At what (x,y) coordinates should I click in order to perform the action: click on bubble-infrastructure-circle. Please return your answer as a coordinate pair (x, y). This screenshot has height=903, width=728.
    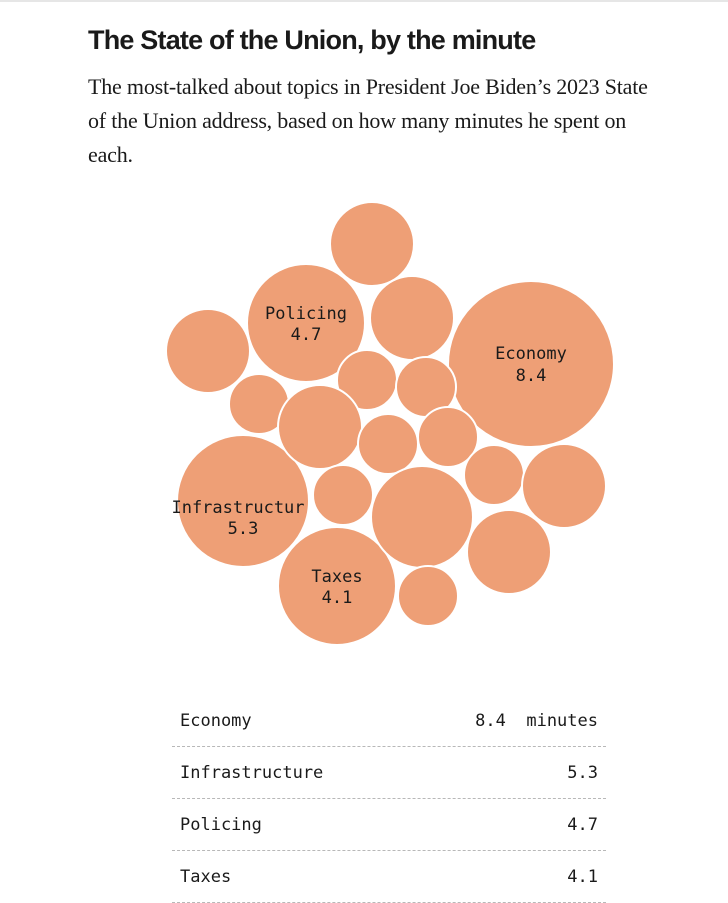
    Looking at the image, I should click on (243, 501).